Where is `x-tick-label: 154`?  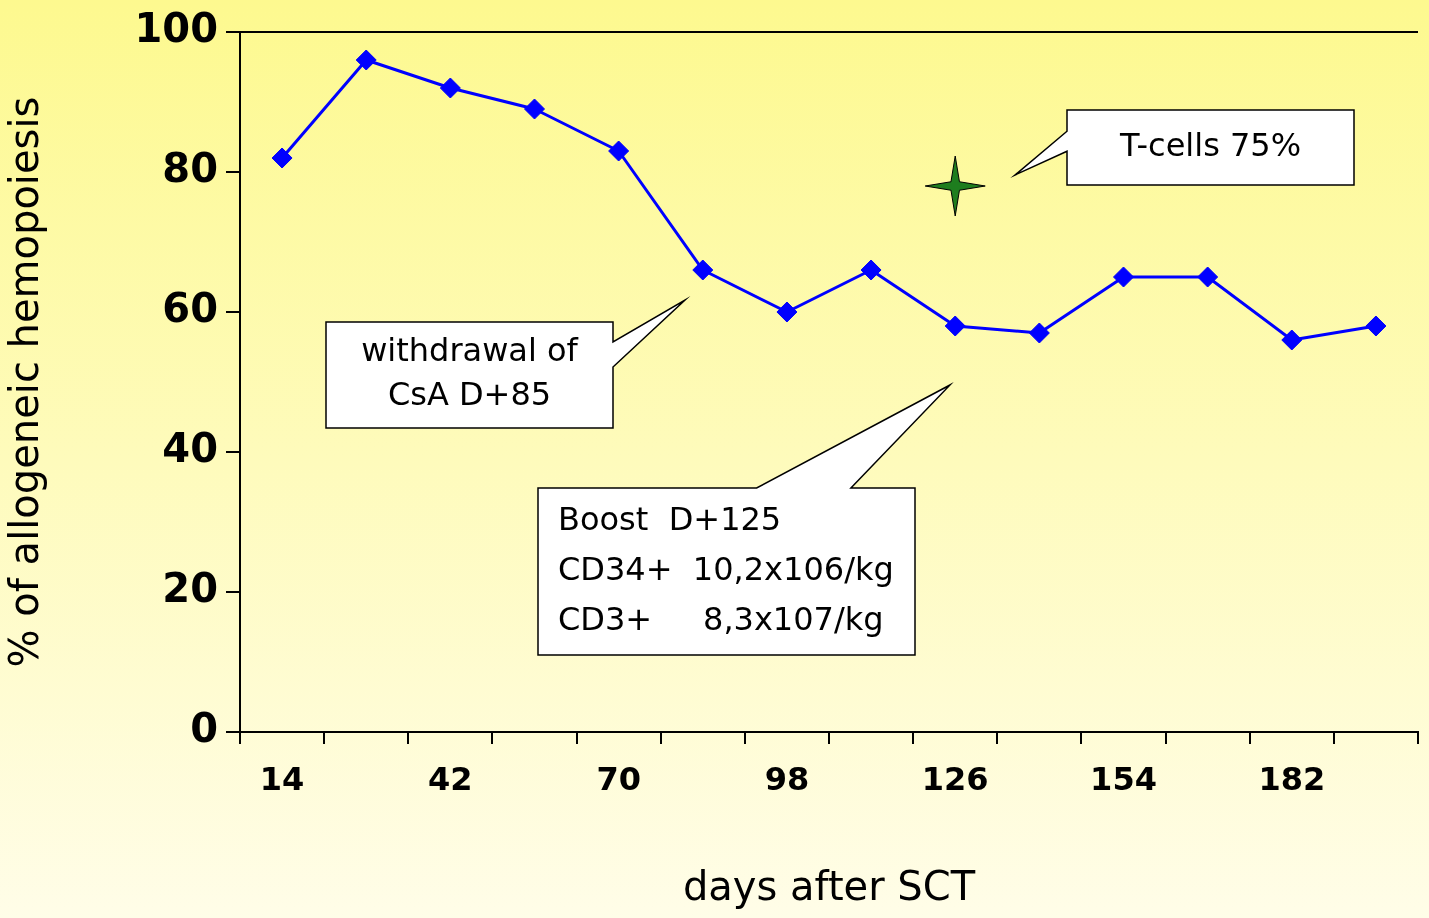 x-tick-label: 154 is located at coordinates (1123, 778).